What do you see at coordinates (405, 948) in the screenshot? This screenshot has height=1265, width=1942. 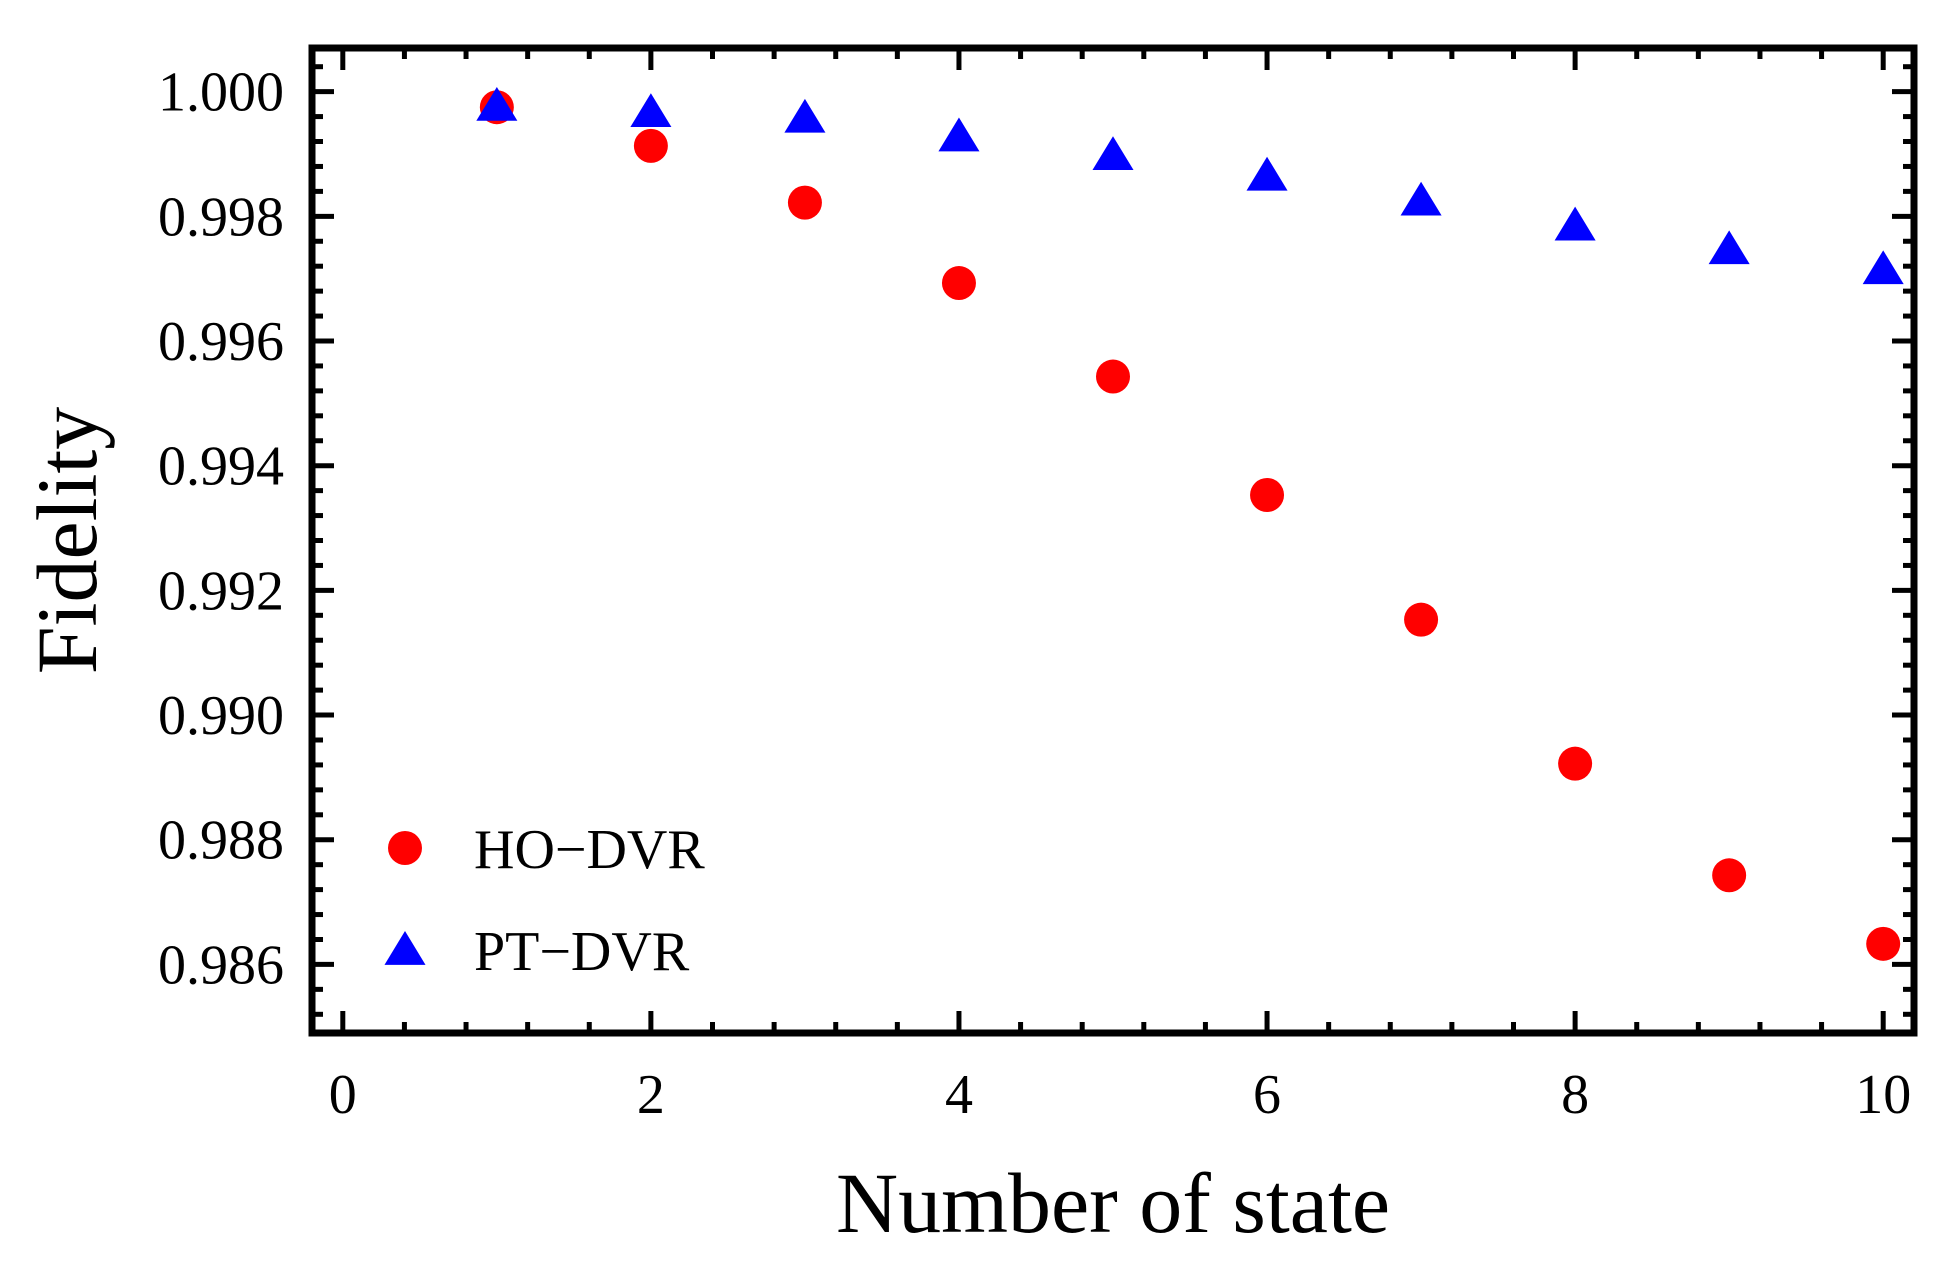 I see `legend-marker-pt-dvr` at bounding box center [405, 948].